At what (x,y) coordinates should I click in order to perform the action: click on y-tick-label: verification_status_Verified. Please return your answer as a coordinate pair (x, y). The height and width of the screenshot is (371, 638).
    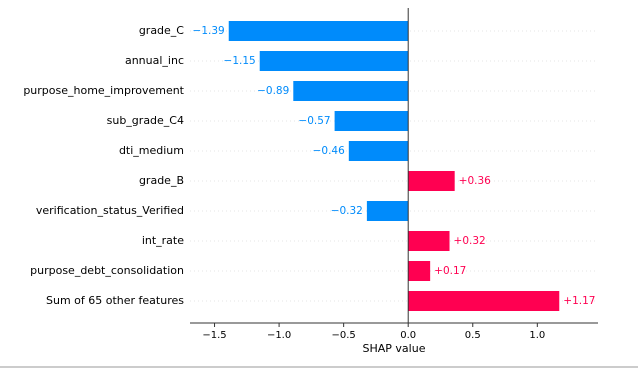
    Looking at the image, I should click on (110, 210).